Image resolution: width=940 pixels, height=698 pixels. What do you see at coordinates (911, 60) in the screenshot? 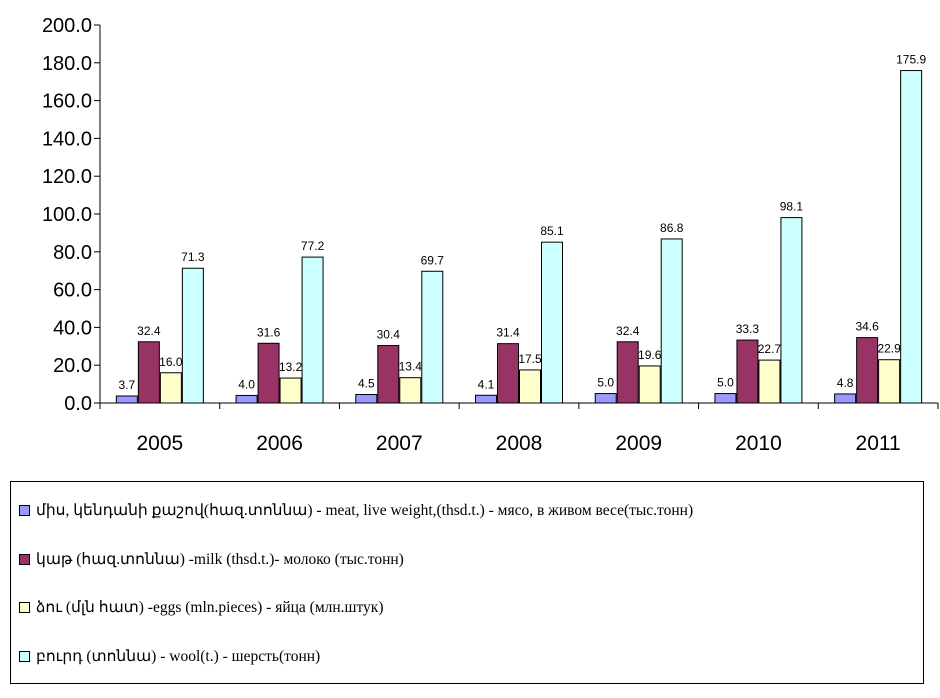
I see `data-label-wool: 175.9` at bounding box center [911, 60].